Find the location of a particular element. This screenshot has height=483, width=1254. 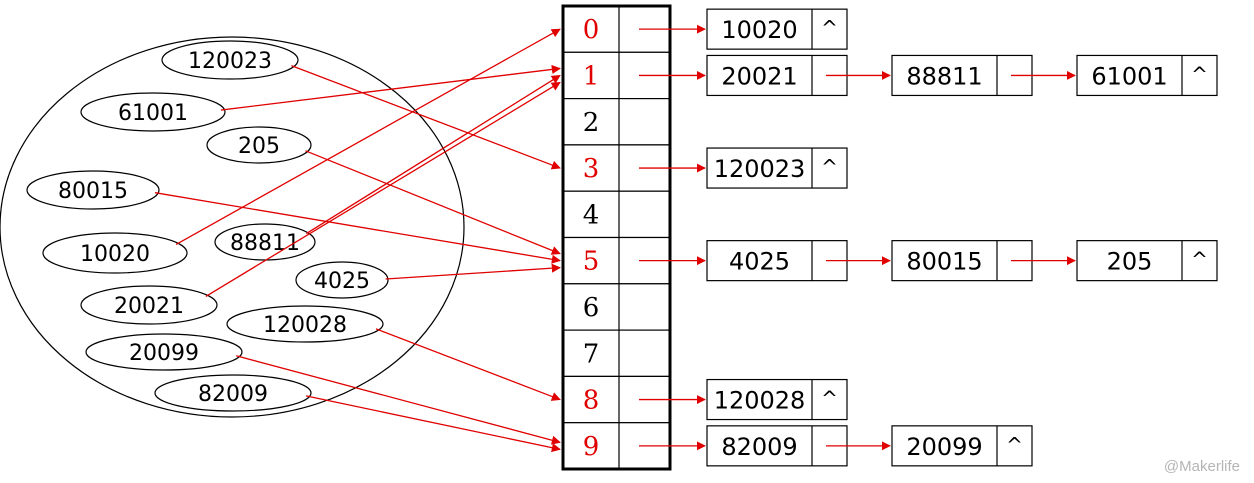

list-node-80015: 80015 is located at coordinates (983, 261).